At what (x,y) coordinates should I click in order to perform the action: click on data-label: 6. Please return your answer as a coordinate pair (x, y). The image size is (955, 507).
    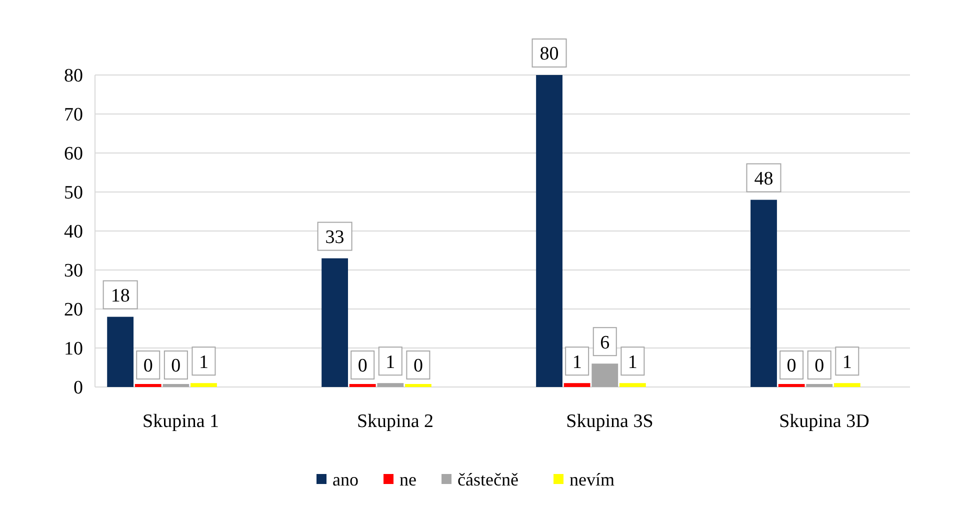
    Looking at the image, I should click on (605, 343).